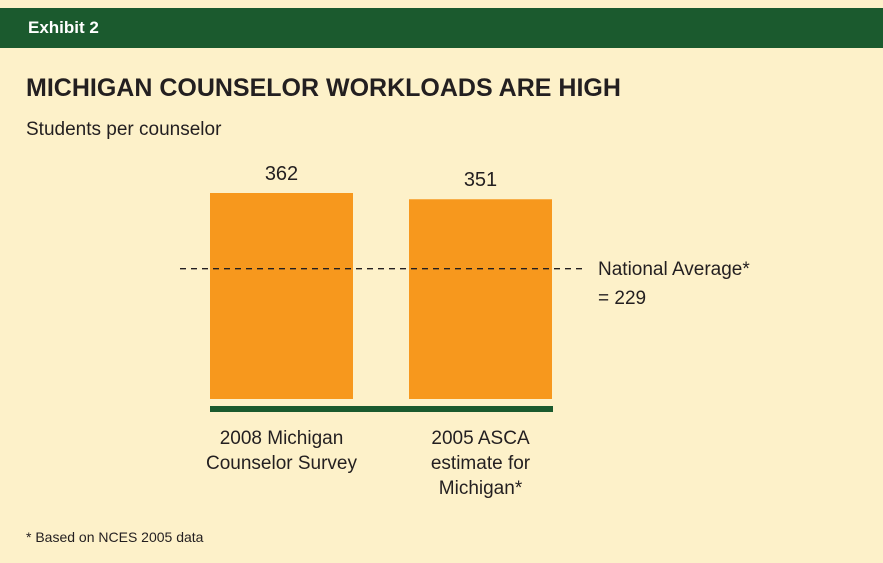  What do you see at coordinates (480, 180) in the screenshot?
I see `value-label: 351` at bounding box center [480, 180].